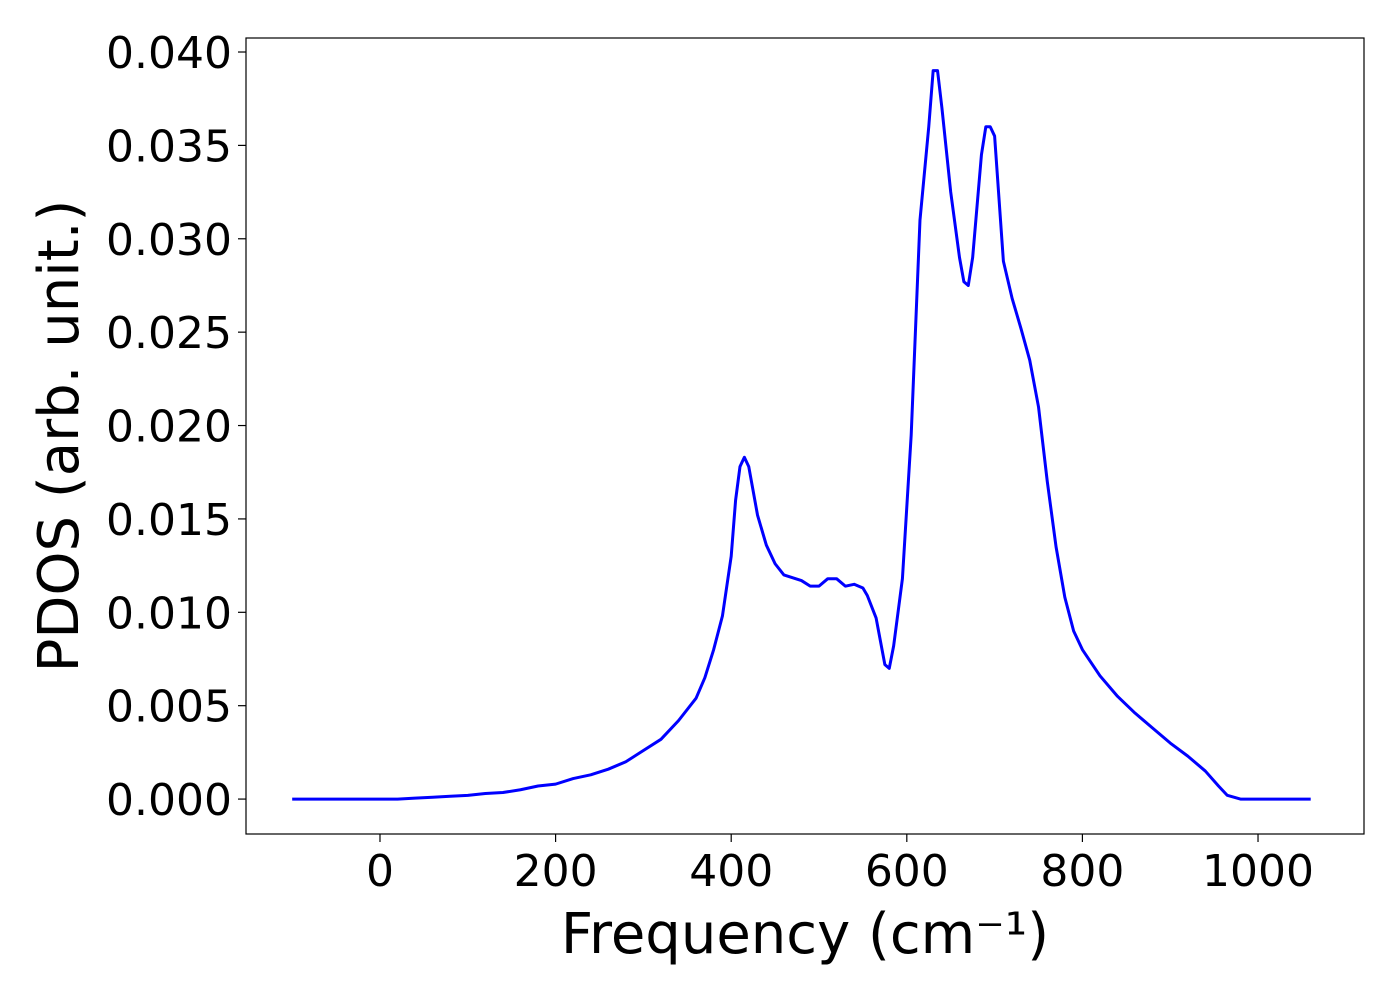  Describe the element at coordinates (169, 333) in the screenshot. I see `y-tick-label: 0.025` at that location.